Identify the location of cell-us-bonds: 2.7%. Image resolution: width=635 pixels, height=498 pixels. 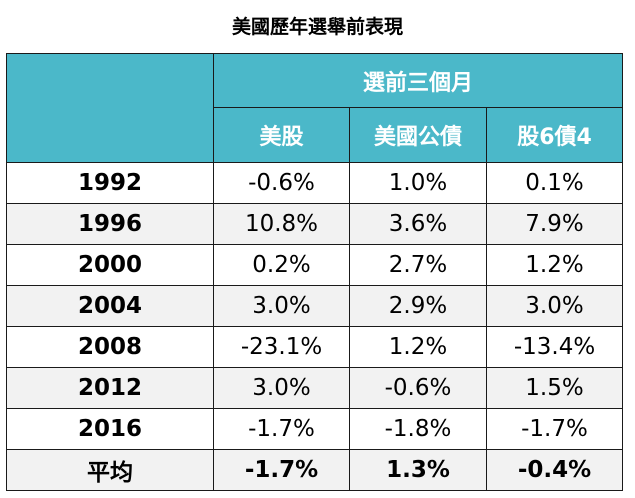
(418, 265).